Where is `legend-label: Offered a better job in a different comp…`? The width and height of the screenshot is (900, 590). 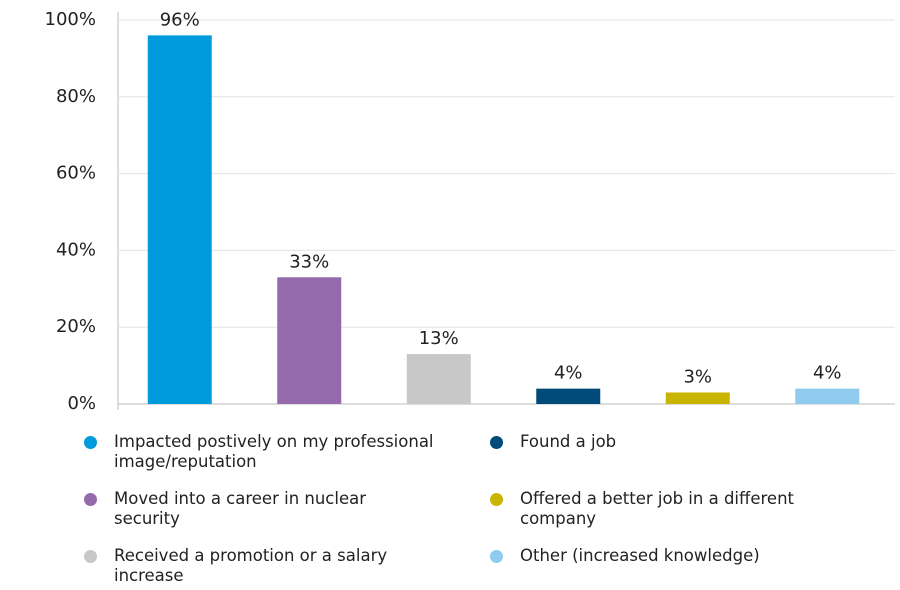
legend-label: Offered a better job in a different comp… is located at coordinates (657, 508).